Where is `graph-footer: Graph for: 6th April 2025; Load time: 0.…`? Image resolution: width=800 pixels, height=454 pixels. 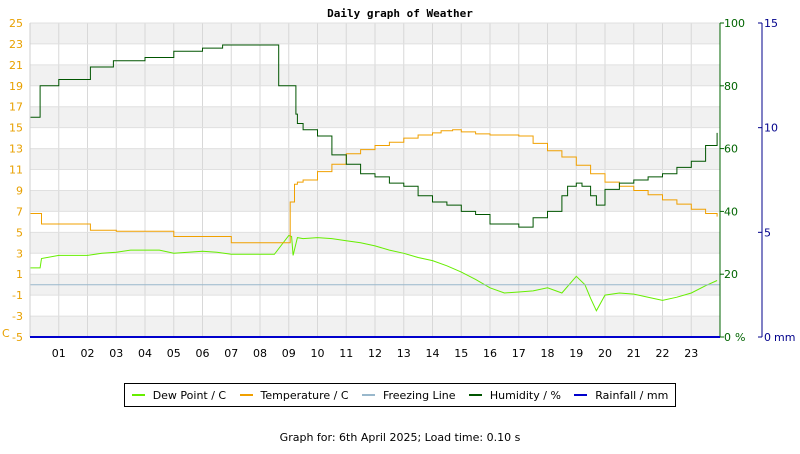
graph-footer: Graph for: 6th April 2025; Load time: 0.… is located at coordinates (400, 437).